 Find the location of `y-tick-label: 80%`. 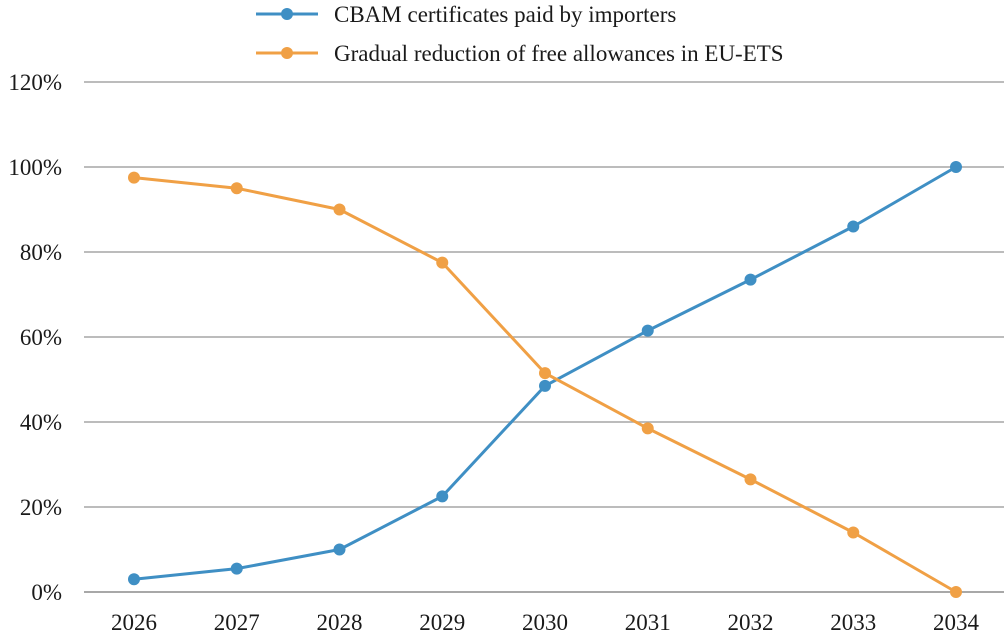

y-tick-label: 80% is located at coordinates (41, 252).